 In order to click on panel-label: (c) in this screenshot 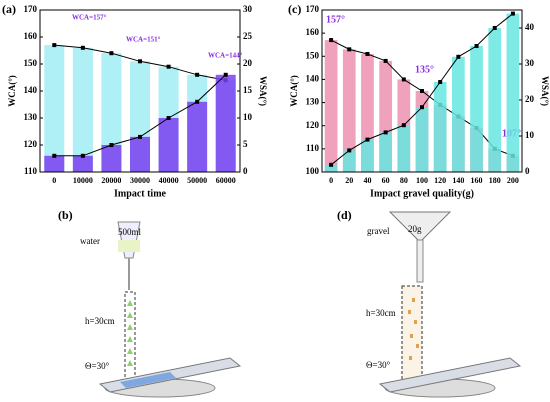, I will do `click(294, 9)`.